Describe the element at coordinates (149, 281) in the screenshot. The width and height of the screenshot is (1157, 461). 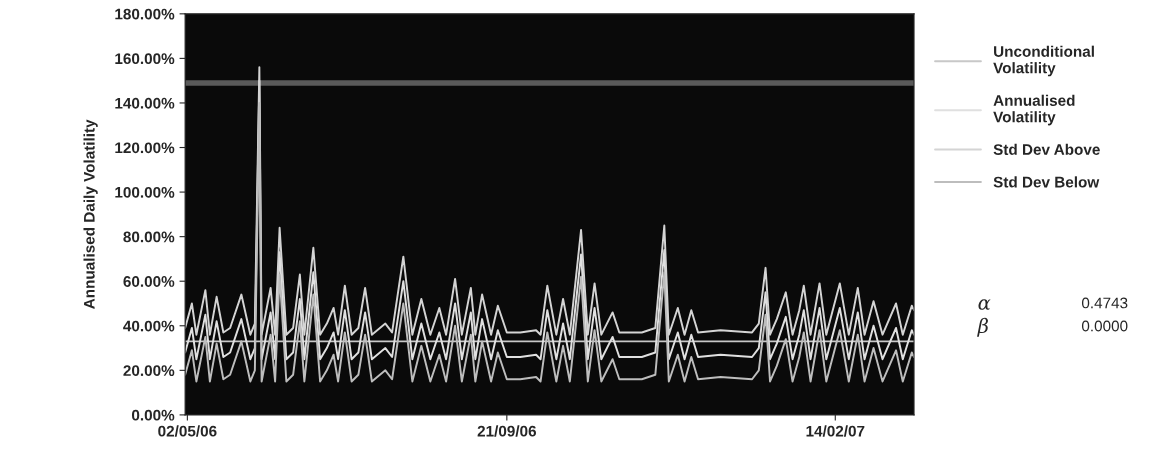
I see `y-tick-label: 60.00%` at that location.